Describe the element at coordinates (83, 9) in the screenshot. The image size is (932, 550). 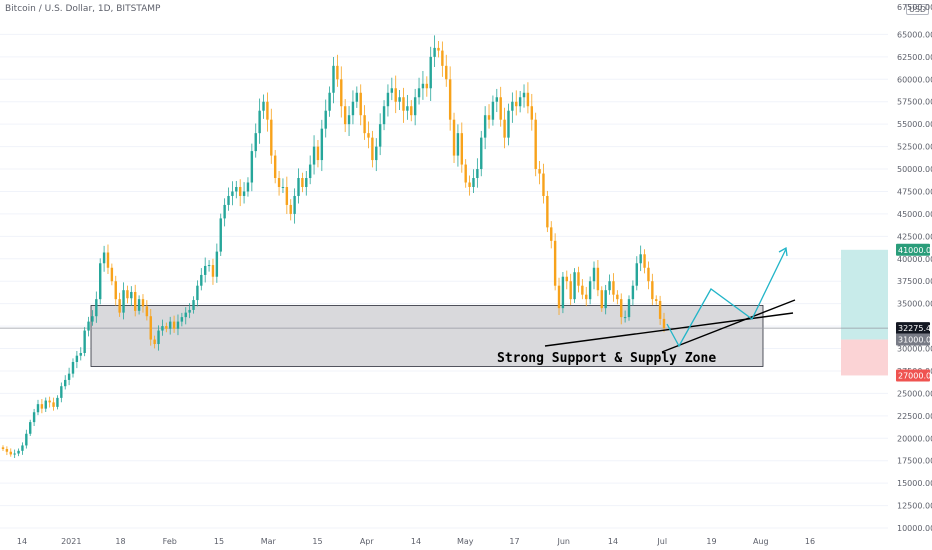
I see `chart-title: Bitcoin / U.S. Dollar, 1D, BITSTAMP` at that location.